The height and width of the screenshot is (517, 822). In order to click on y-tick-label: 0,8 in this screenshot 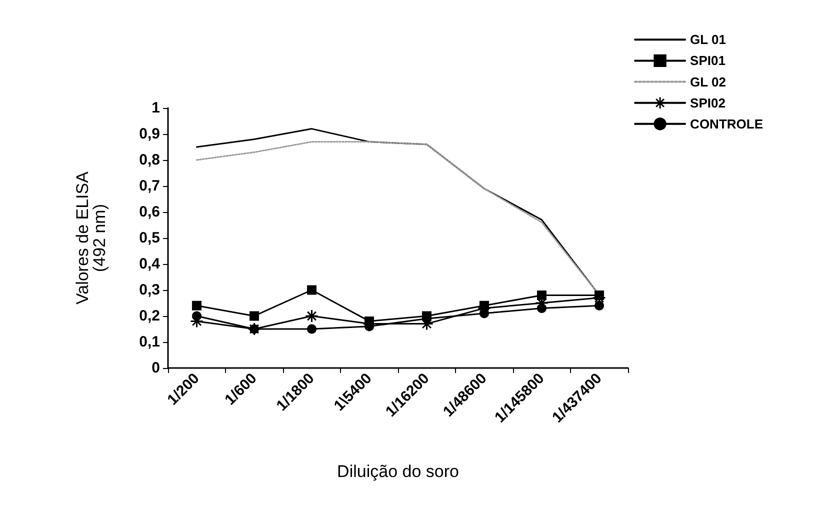, I will do `click(149, 160)`.